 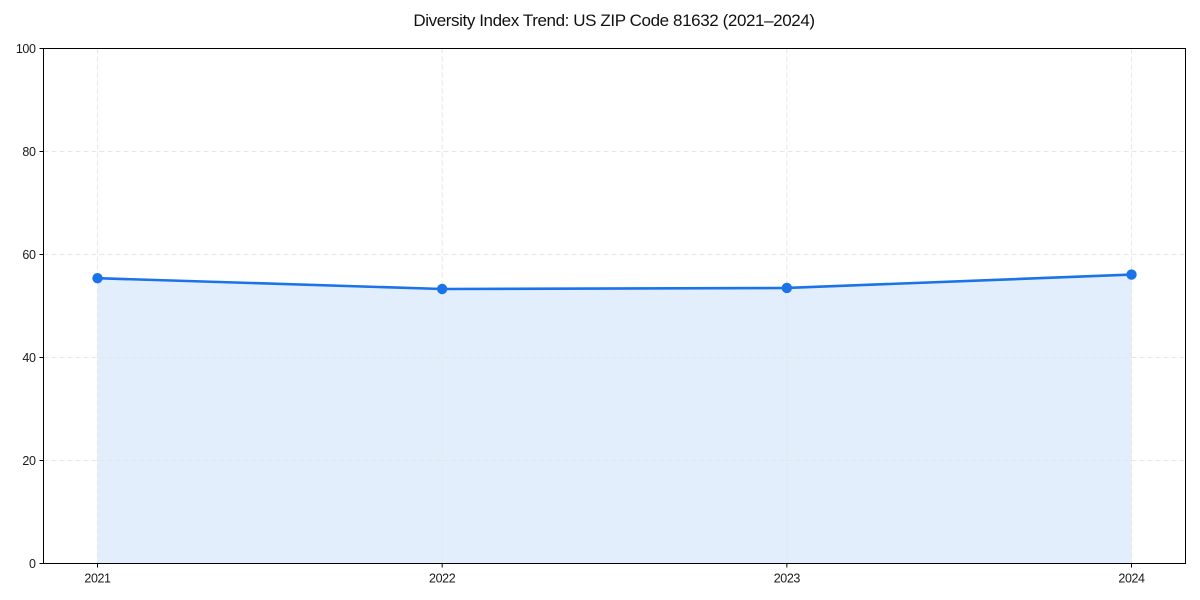 I want to click on data-point-2023, so click(x=787, y=288).